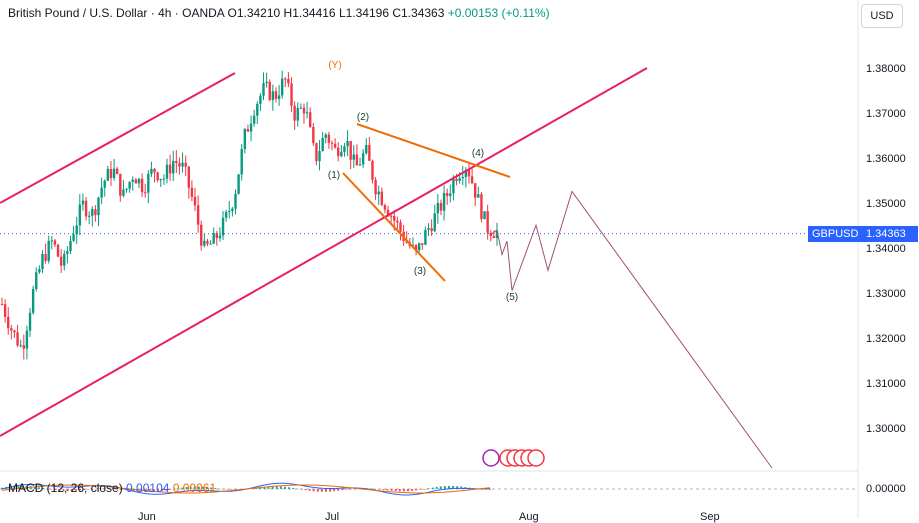  I want to click on y-tick-label: 1.34000, so click(886, 249).